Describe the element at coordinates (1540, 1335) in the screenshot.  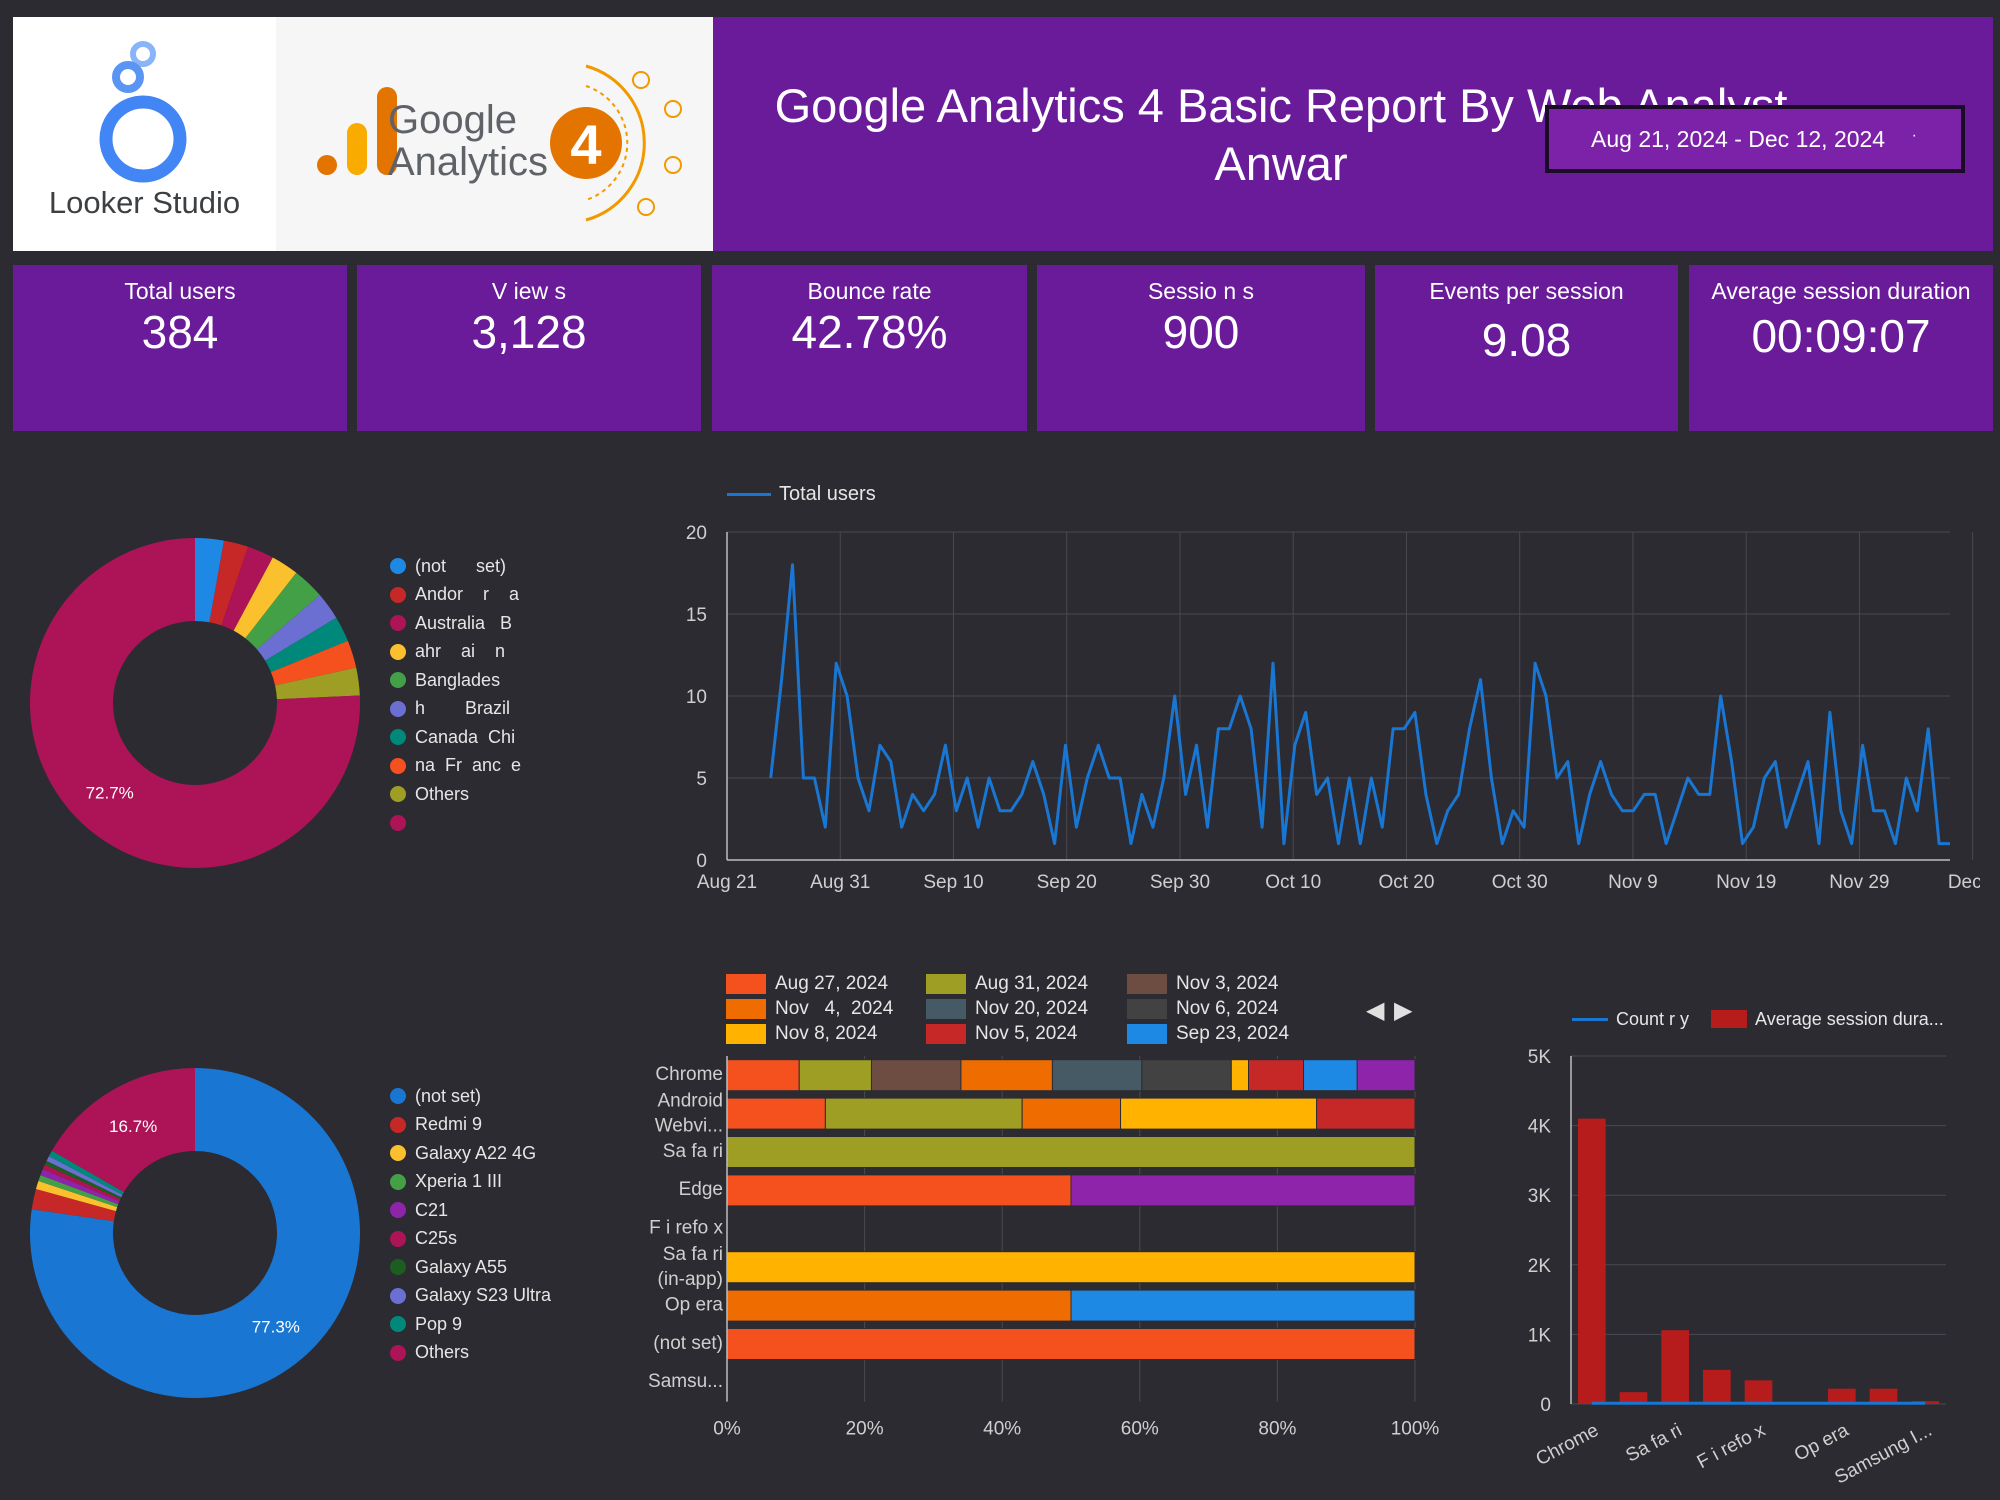
I see `y-tick-label: 1K` at that location.